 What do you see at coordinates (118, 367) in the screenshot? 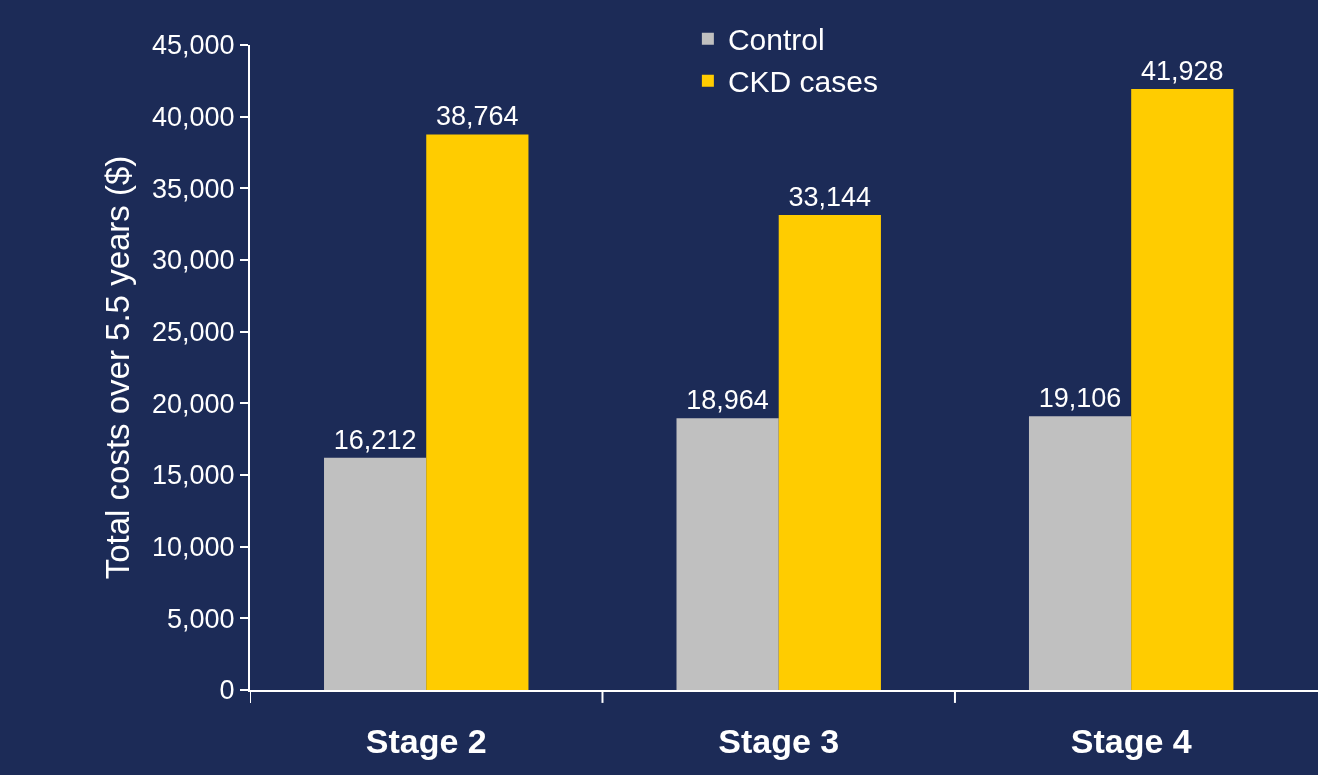
I see `y-axis-title: Total costs over 5.5 years ($)` at bounding box center [118, 367].